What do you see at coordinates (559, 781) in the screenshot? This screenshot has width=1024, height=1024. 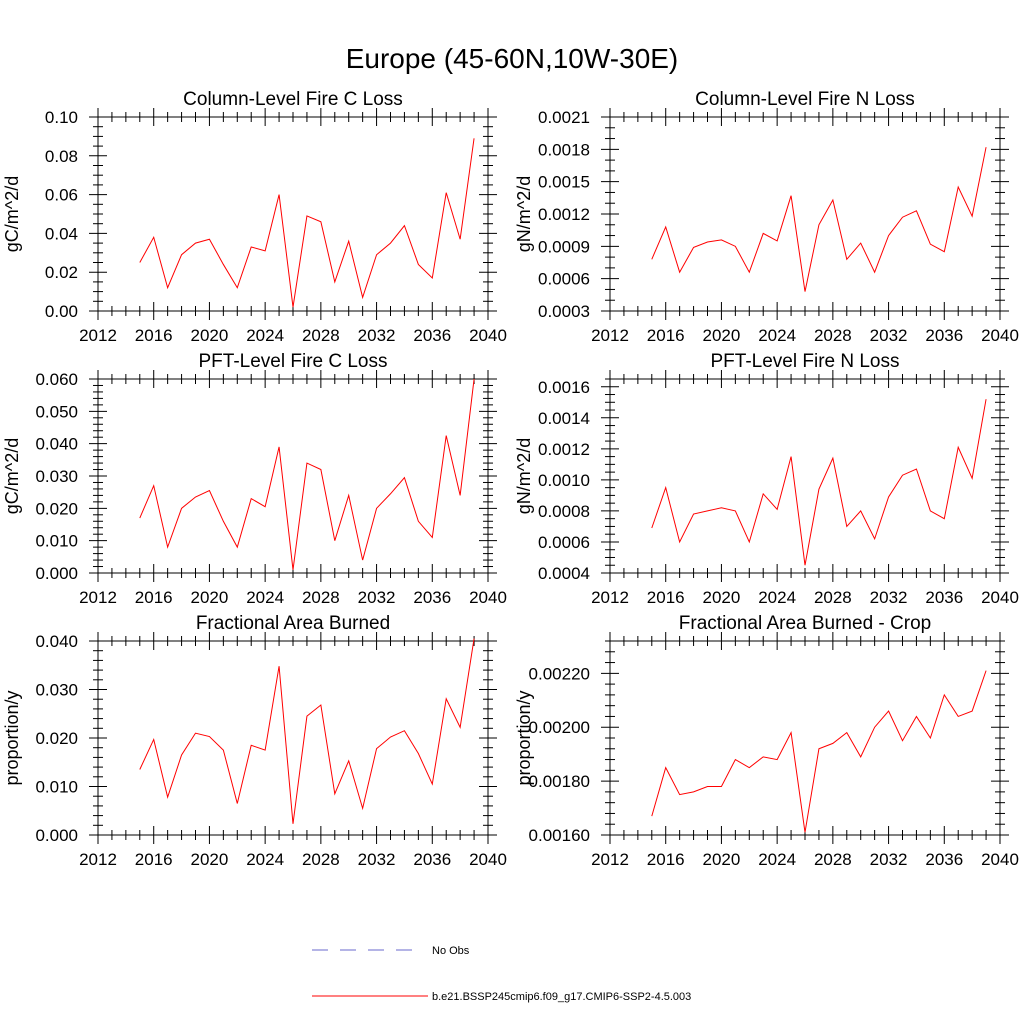 I see `y-tick-label: 0.00180` at bounding box center [559, 781].